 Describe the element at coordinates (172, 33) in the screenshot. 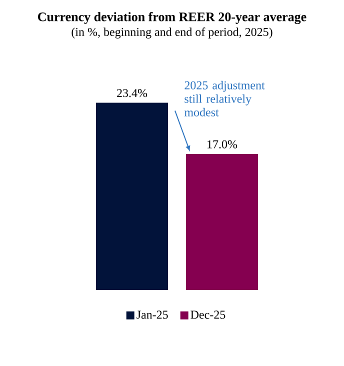

I see `chart-subtitle: (in %, beginning and end of period, 2025)` at that location.